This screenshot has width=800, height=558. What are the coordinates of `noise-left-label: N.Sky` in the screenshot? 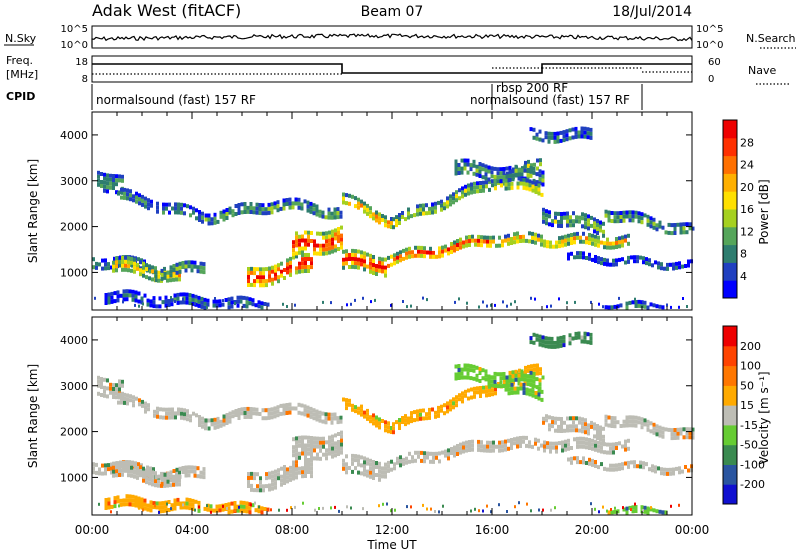 It's located at (21, 38).